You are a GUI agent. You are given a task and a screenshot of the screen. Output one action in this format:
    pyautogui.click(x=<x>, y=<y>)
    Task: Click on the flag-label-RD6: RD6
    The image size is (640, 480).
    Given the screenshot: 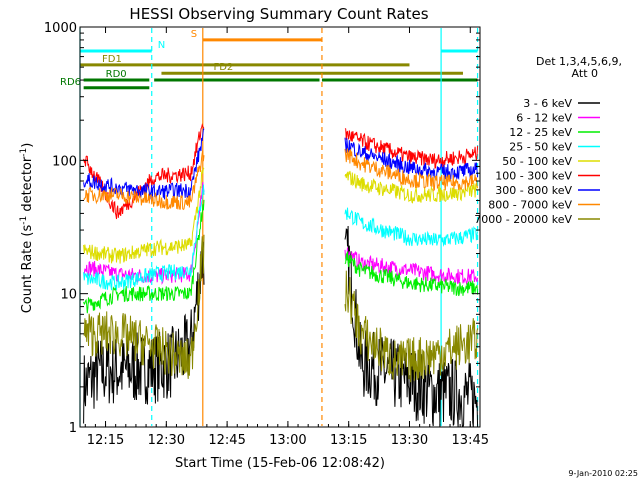 What is the action you would take?
    pyautogui.click(x=70, y=82)
    